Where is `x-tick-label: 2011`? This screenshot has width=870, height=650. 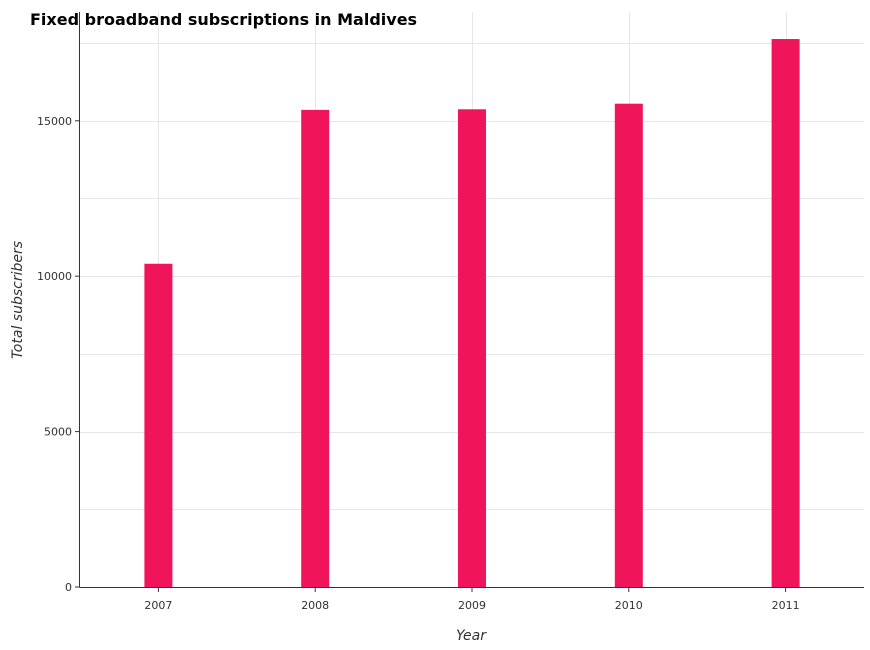 x-tick-label: 2011 is located at coordinates (786, 605).